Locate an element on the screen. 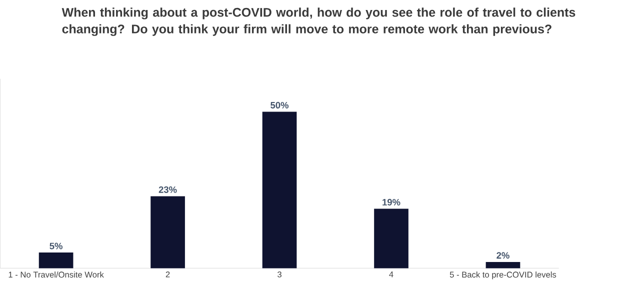 This screenshot has width=624, height=300. x-tick-label: 3 is located at coordinates (280, 275).